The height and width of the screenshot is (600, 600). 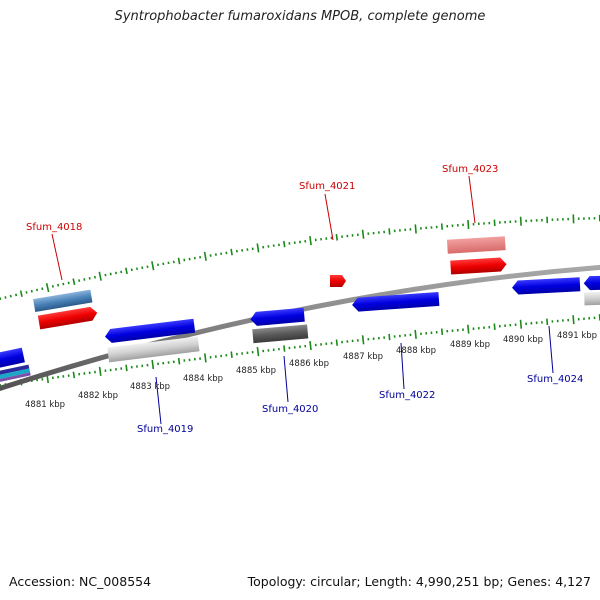 What do you see at coordinates (470, 345) in the screenshot?
I see `kbp-label-4889: 4889 kbp` at bounding box center [470, 345].